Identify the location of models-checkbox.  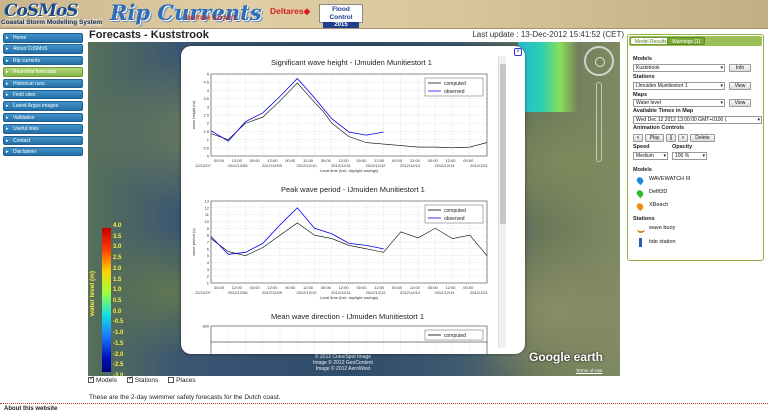
(91, 379).